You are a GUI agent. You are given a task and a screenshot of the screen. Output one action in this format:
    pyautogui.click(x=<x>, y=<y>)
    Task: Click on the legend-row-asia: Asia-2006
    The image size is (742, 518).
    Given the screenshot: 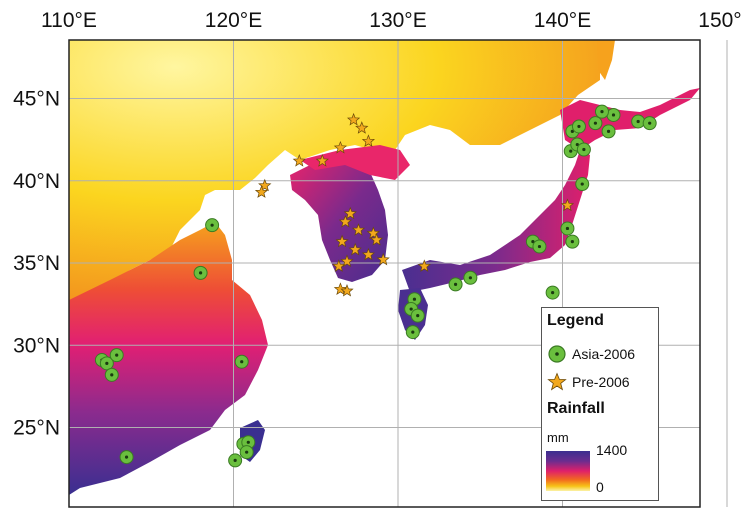 What is the action you would take?
    pyautogui.click(x=591, y=354)
    